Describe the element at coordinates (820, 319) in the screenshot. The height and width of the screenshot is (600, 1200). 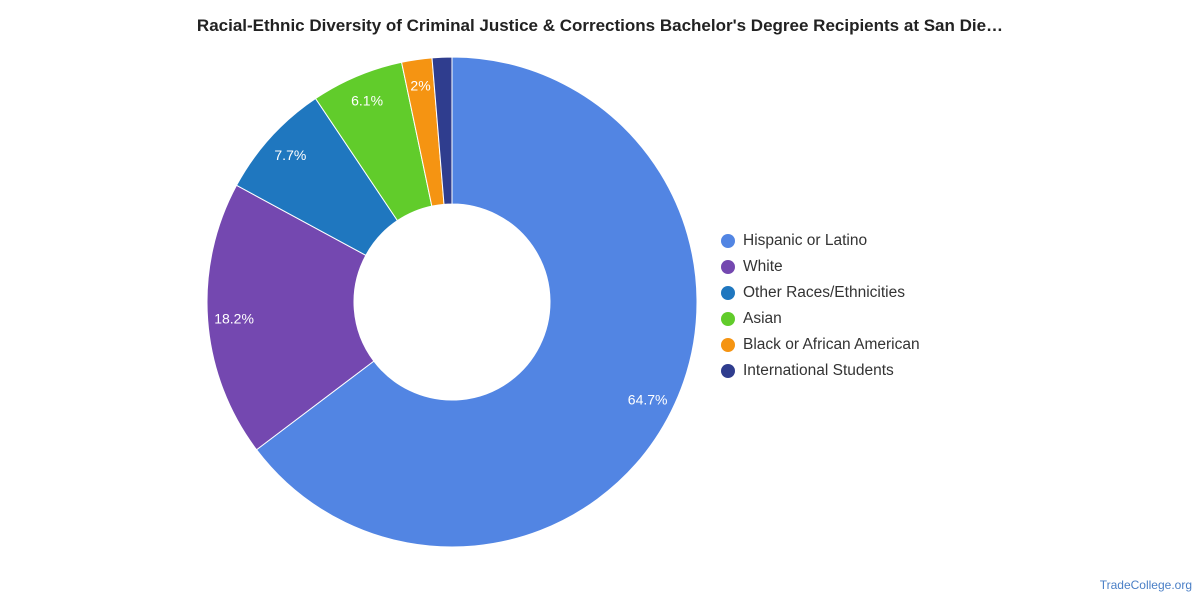
I see `legend-item: Asian` at that location.